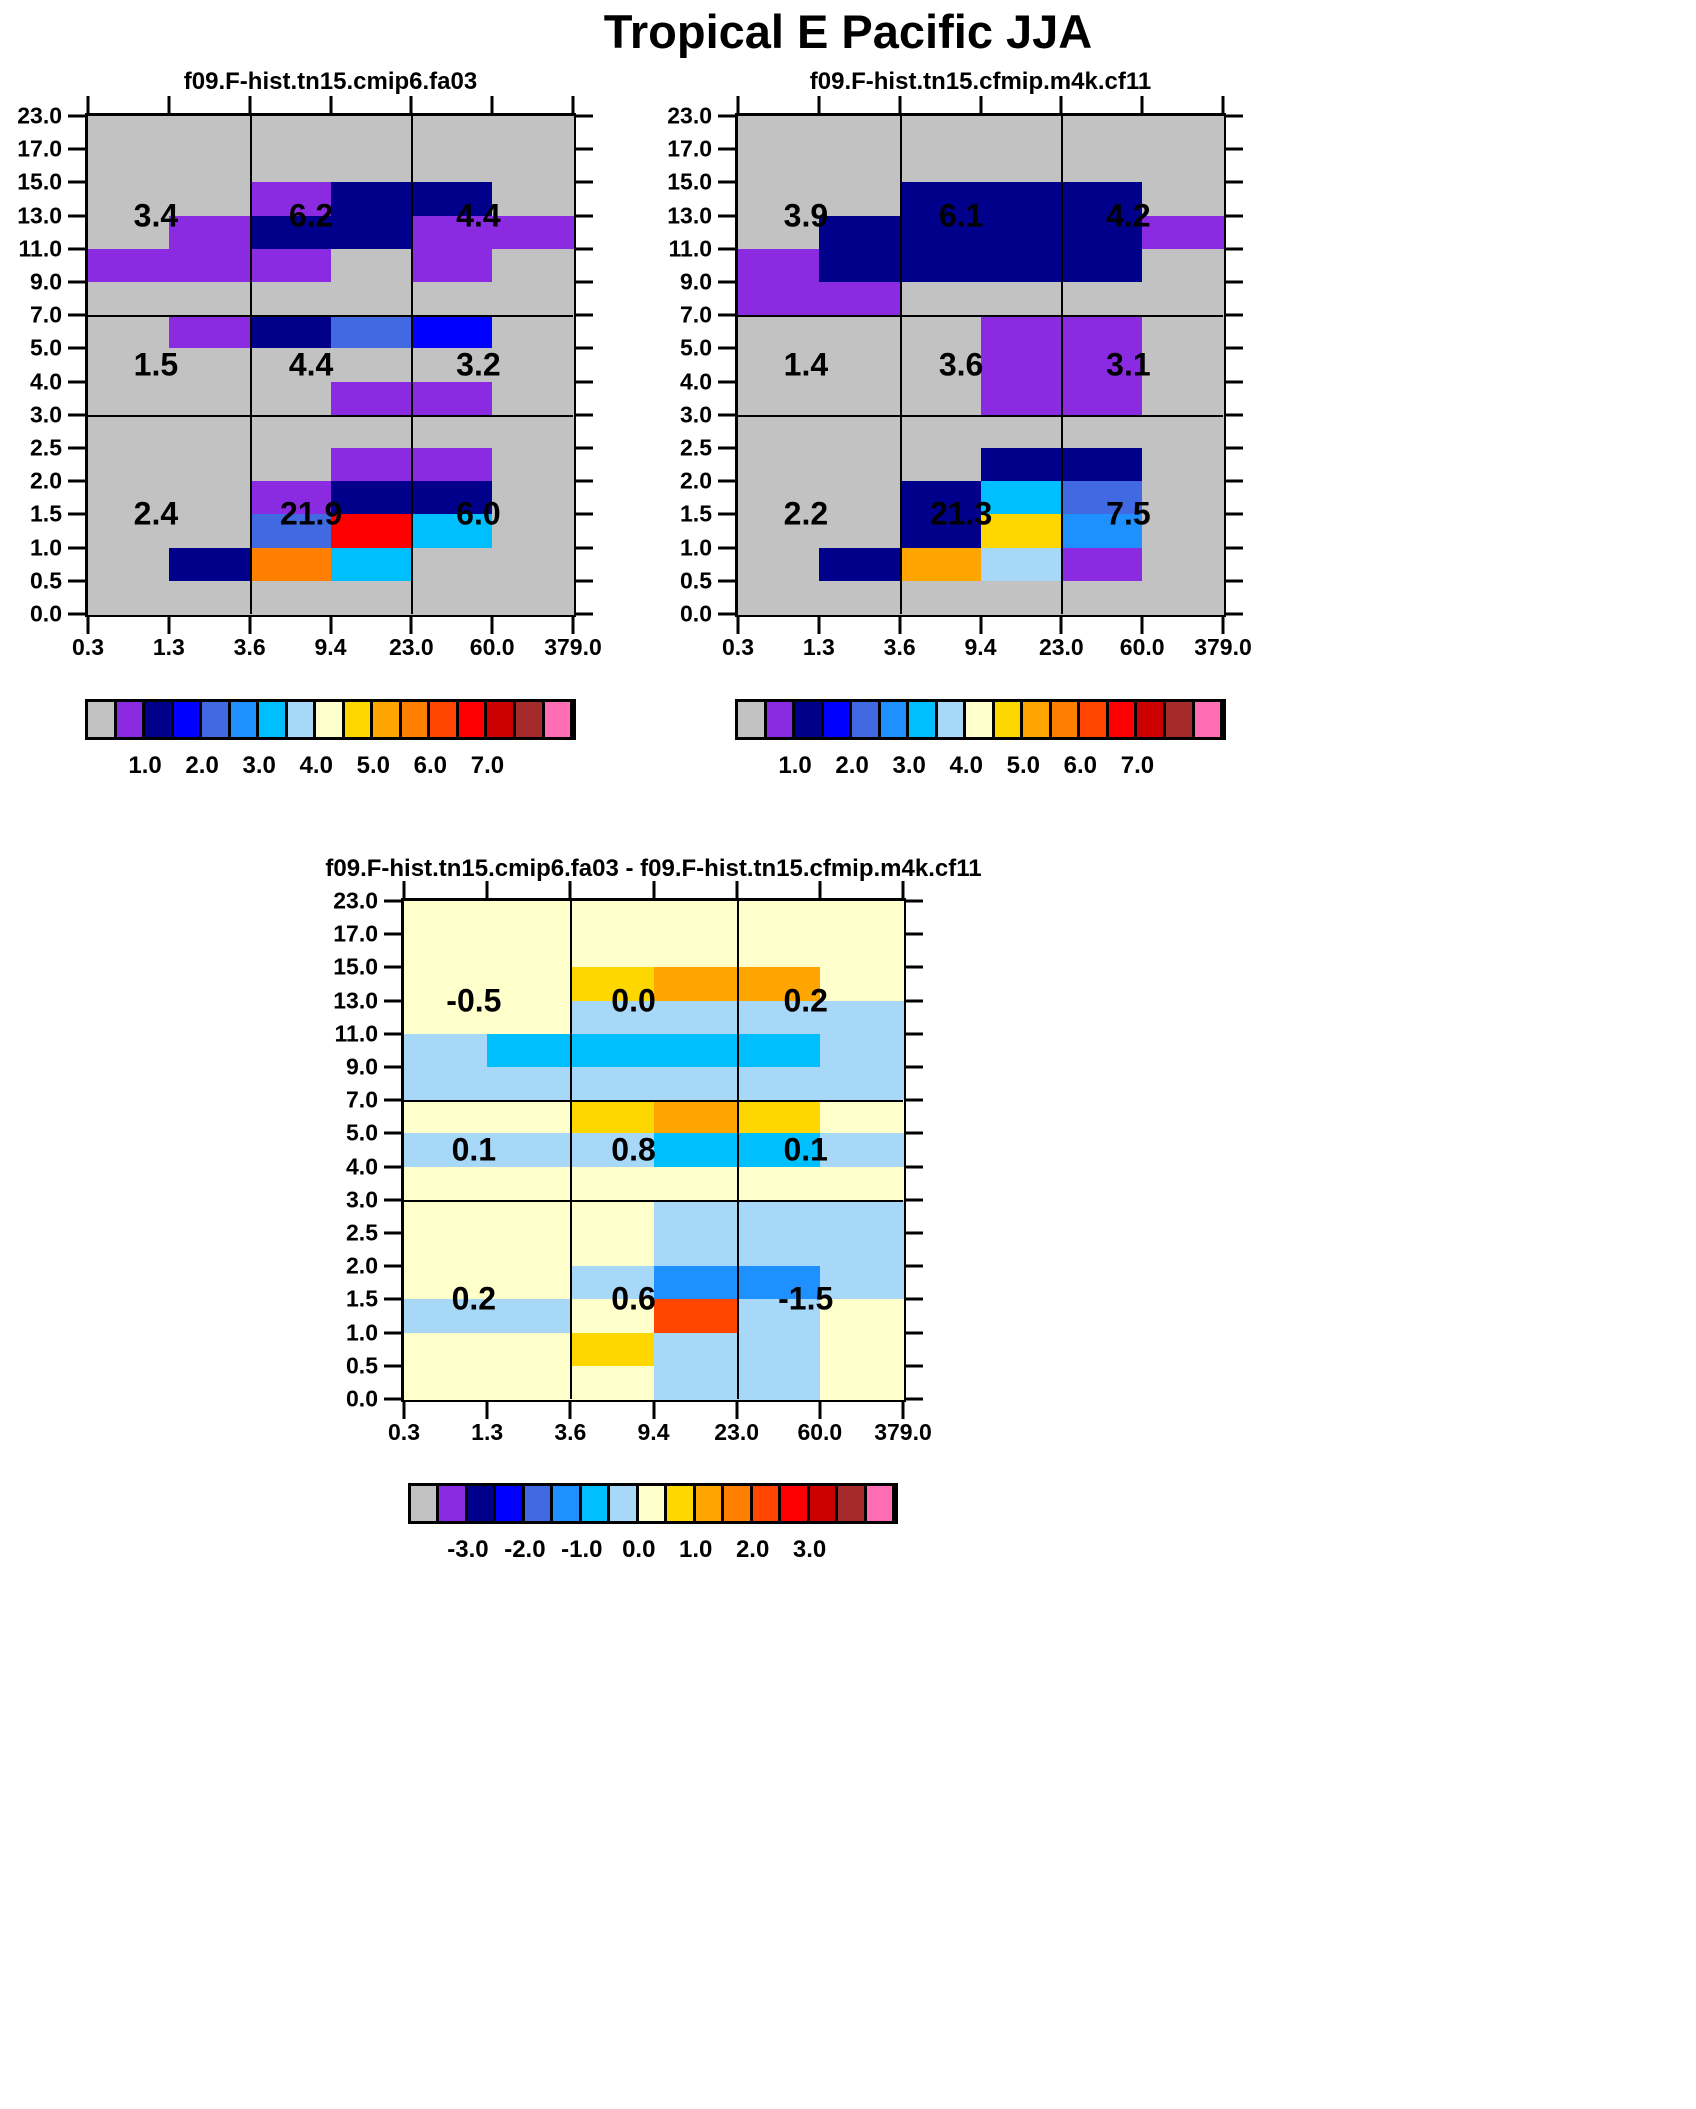 Image resolution: width=1696 pixels, height=2109 pixels. I want to click on region-divider-vertical, so click(1062, 365).